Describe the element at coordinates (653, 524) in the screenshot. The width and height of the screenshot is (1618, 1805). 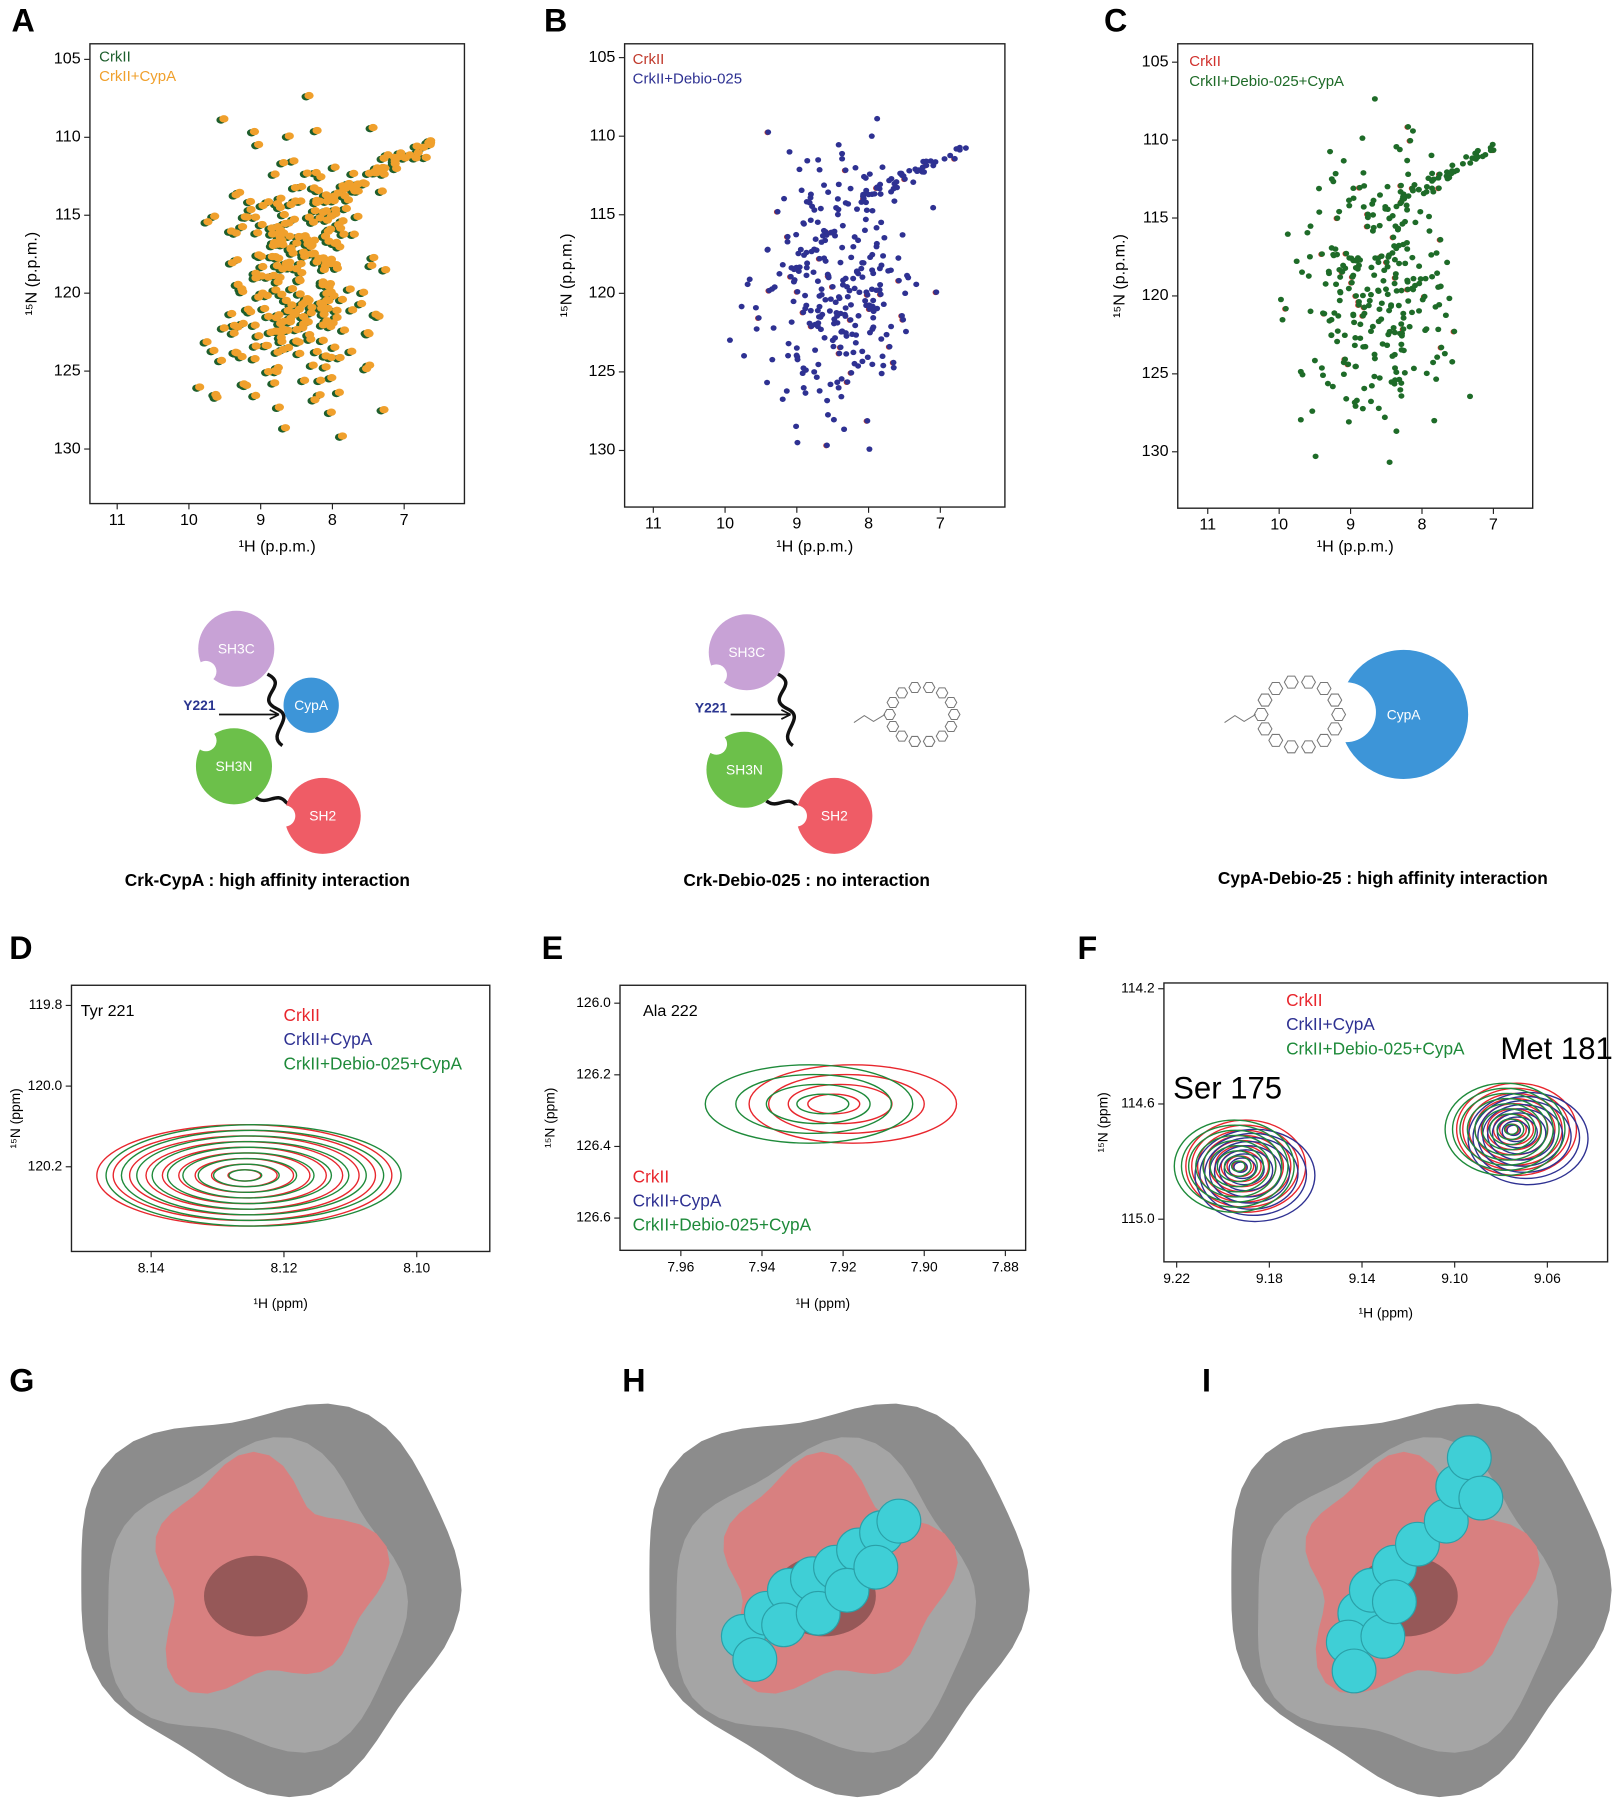
I see `x-tick-label: 11` at that location.